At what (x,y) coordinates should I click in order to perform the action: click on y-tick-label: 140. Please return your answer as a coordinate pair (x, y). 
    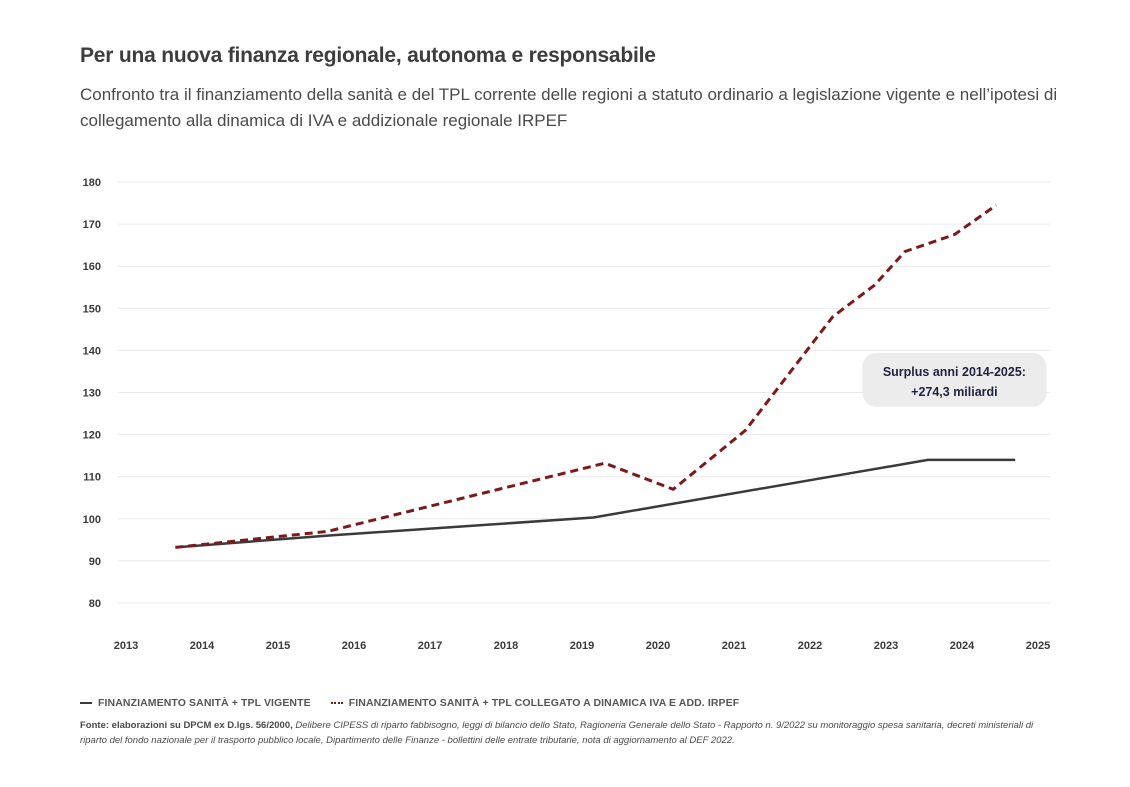
    Looking at the image, I should click on (92, 351).